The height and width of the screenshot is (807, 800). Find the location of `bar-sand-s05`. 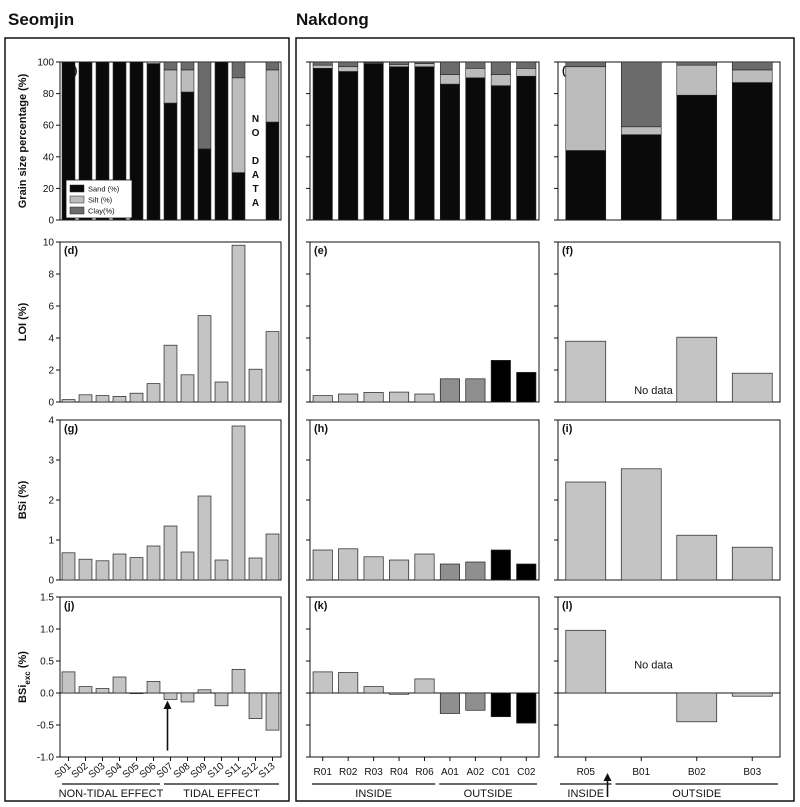

bar-sand-s05 is located at coordinates (136, 141).